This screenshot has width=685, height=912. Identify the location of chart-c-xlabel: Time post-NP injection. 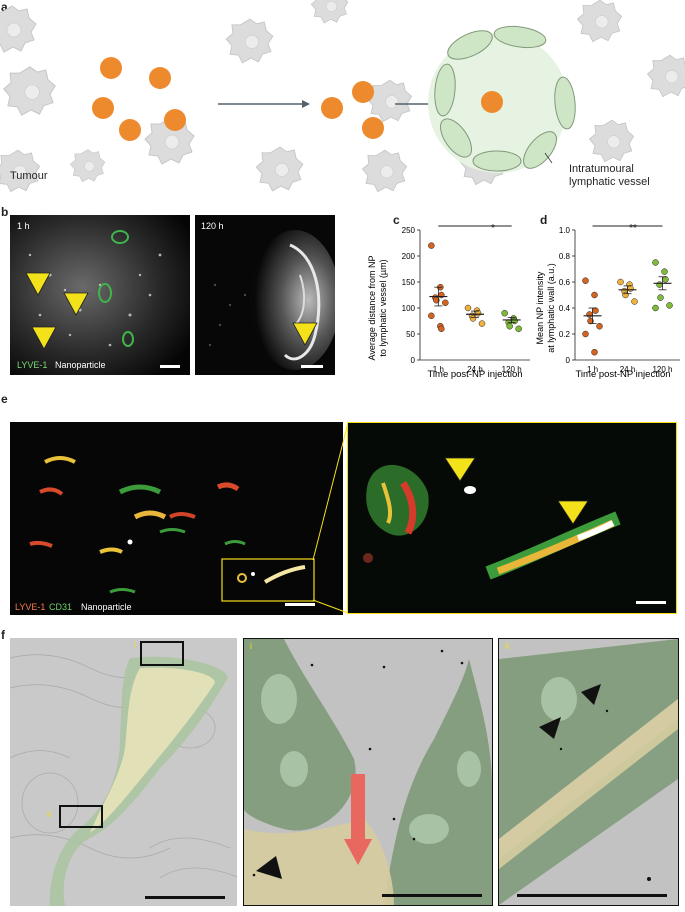
(474, 374).